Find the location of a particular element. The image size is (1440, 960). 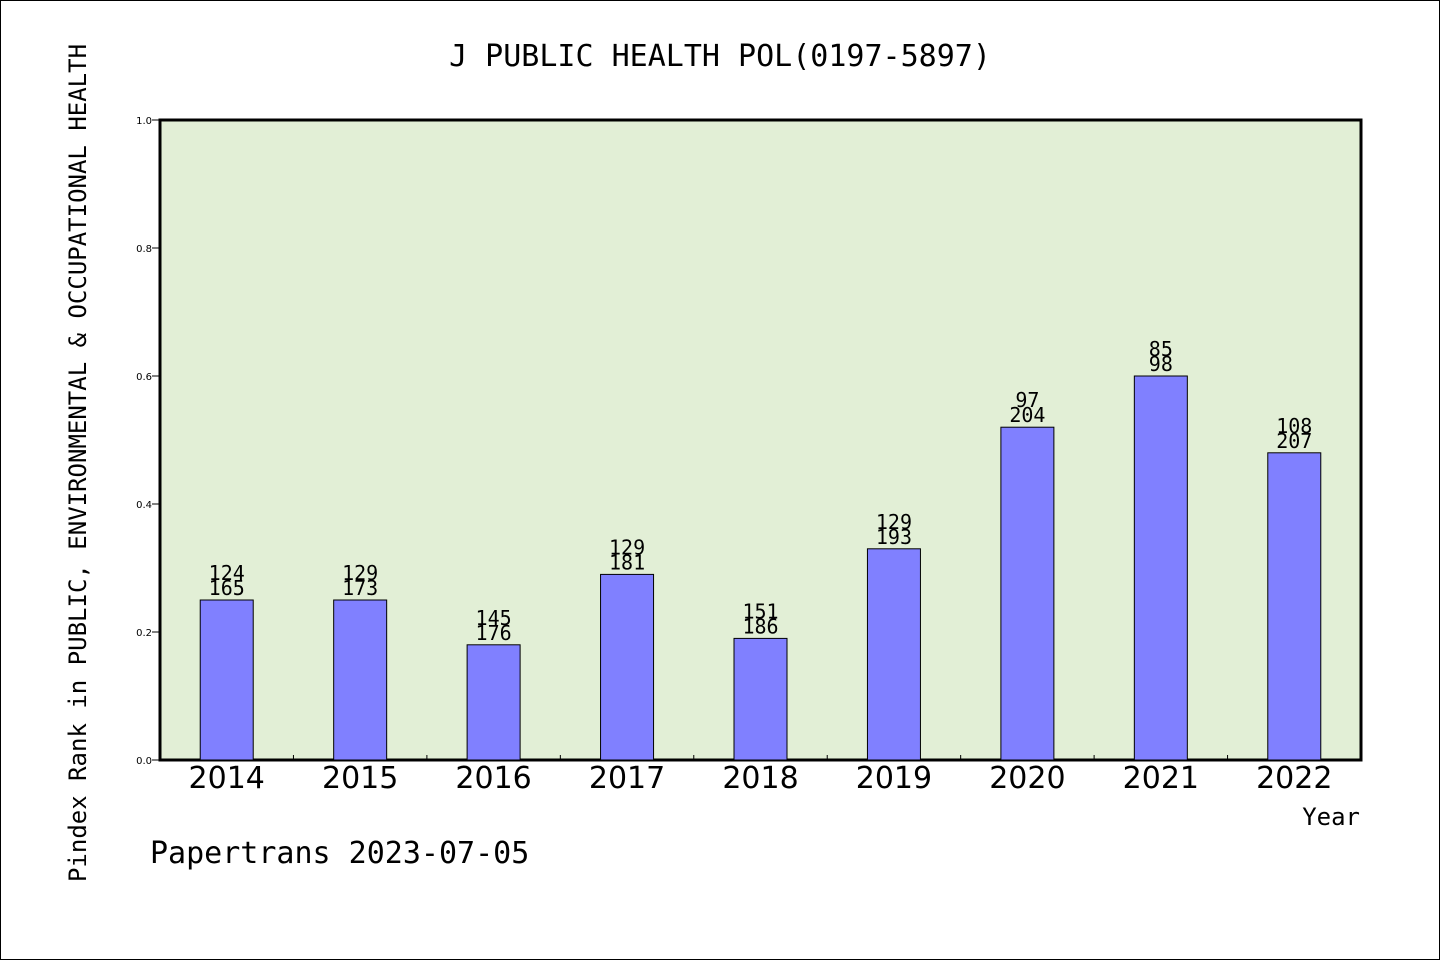

bar-label-top: 108 is located at coordinates (1294, 426).